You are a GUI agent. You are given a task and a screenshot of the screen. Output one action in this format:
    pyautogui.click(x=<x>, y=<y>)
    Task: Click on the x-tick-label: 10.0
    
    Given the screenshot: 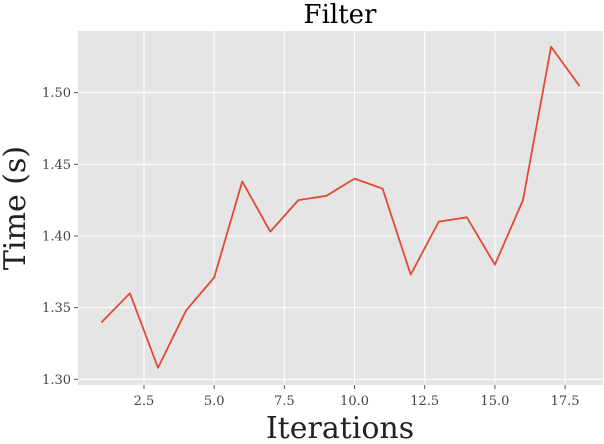 What is the action you would take?
    pyautogui.click(x=354, y=401)
    